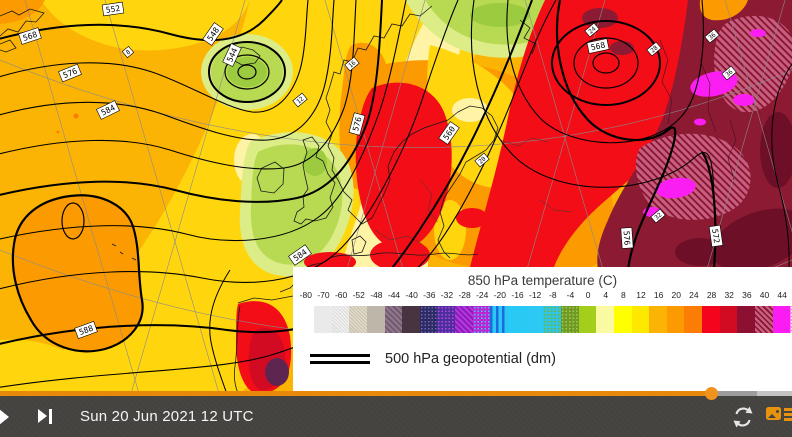 This screenshot has width=792, height=437. I want to click on timeline-handle, so click(711, 393).